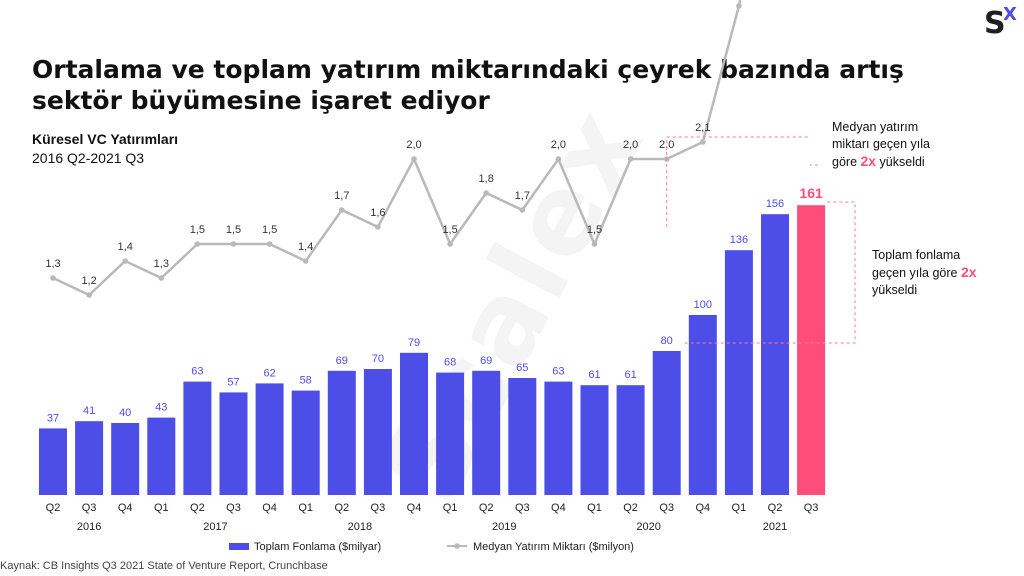 This screenshot has height=576, width=1024. Describe the element at coordinates (233, 382) in the screenshot. I see `bar-label-5: 57` at that location.